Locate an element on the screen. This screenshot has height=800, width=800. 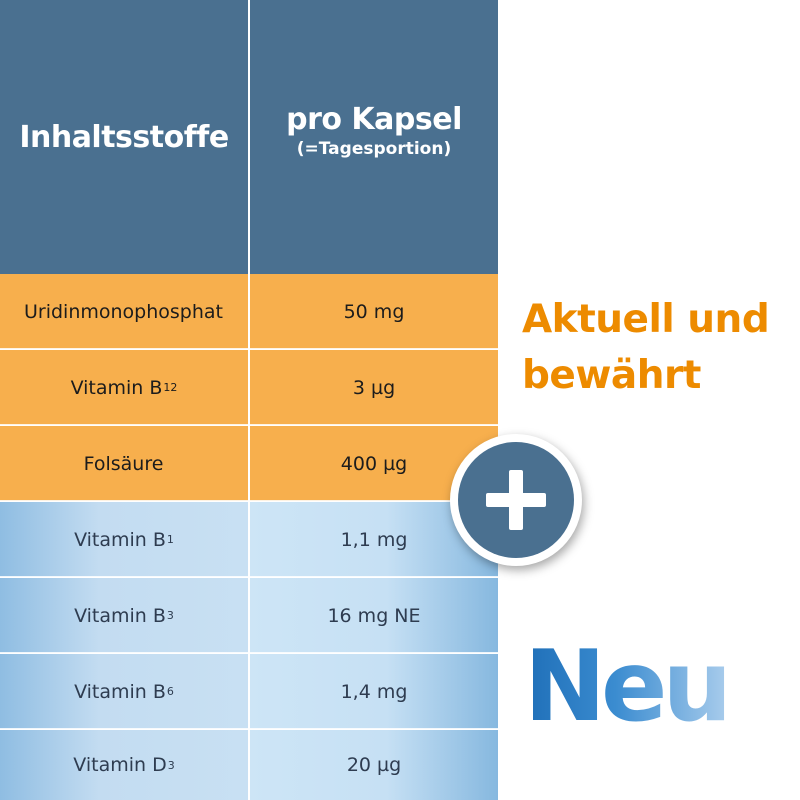
ingredient-amount: 1,4 mg is located at coordinates (374, 691).